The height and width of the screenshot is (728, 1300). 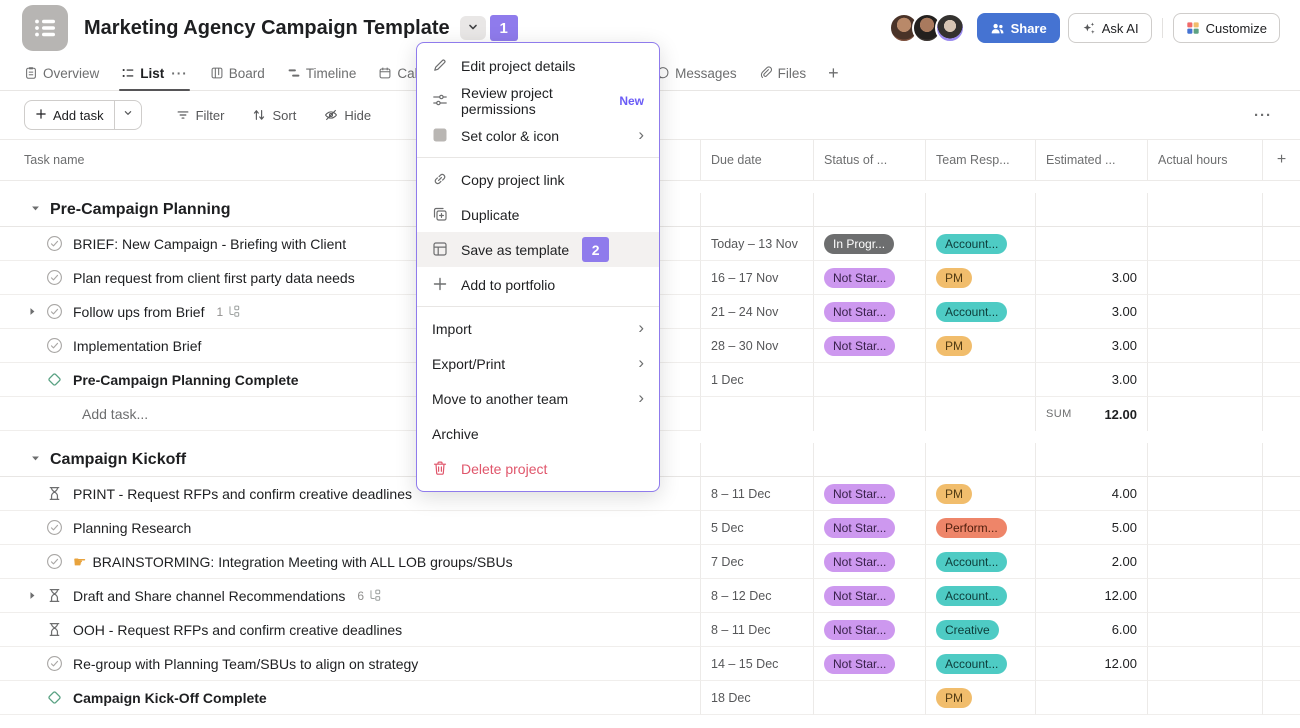 I want to click on add-task-dropdown-button, so click(x=127, y=115).